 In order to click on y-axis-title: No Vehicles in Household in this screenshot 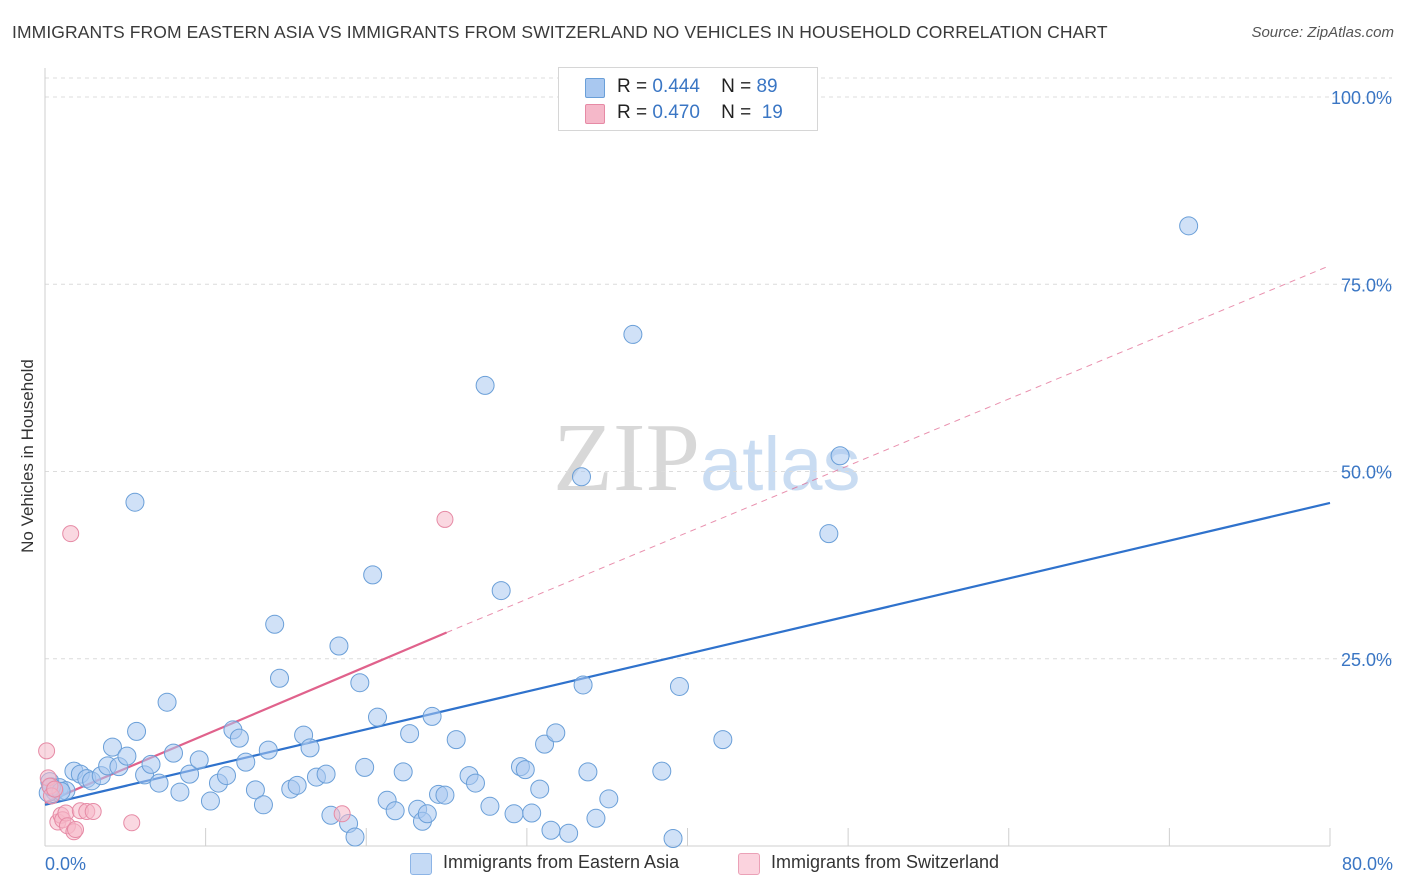, I will do `click(27, 456)`.